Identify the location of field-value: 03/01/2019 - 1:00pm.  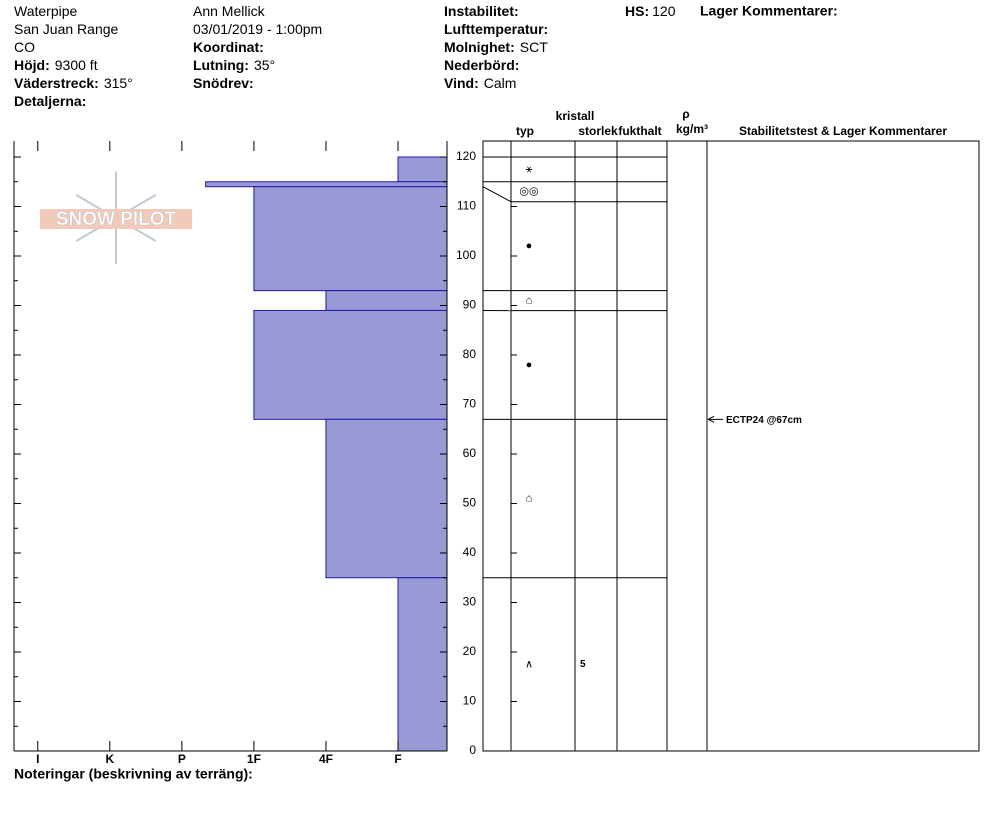
(257, 29).